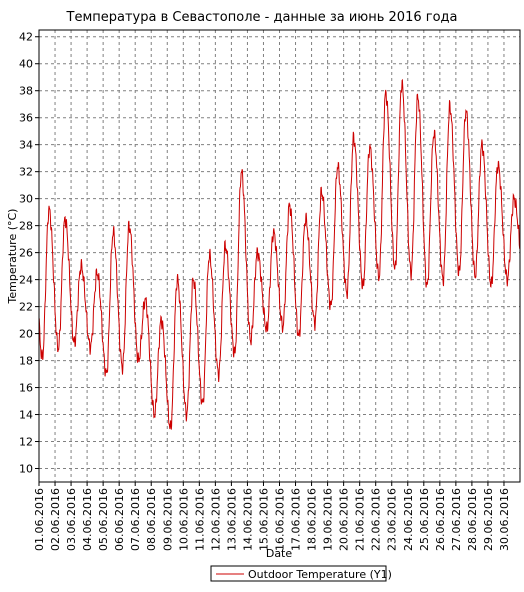 This screenshot has width=524, height=592. I want to click on y-tick-label: 20, so click(26, 334).